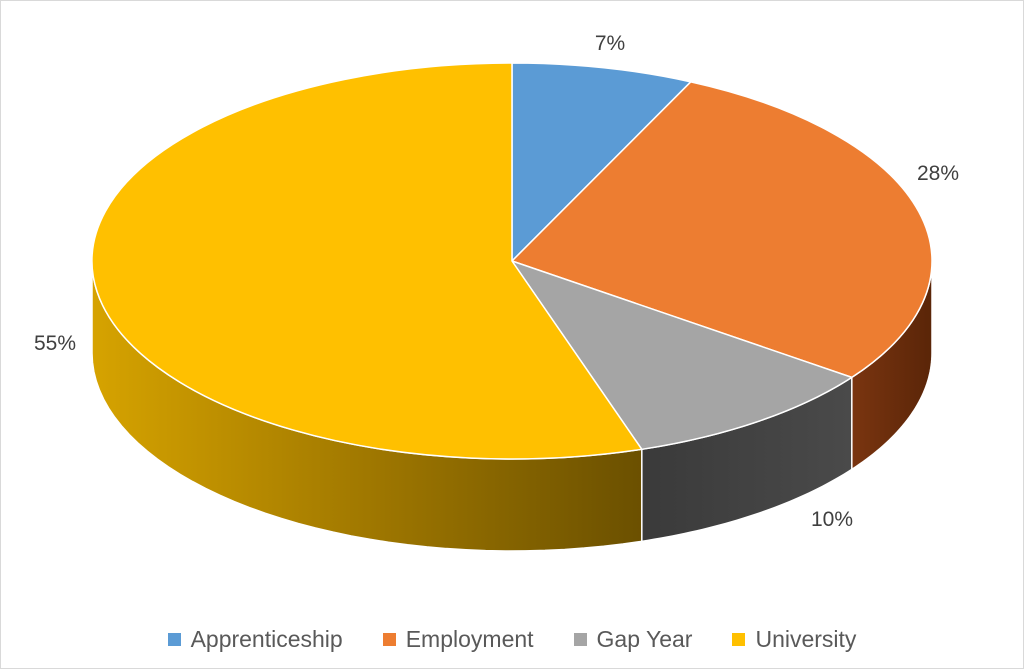 The image size is (1024, 669). What do you see at coordinates (938, 173) in the screenshot?
I see `data-label-employment: 28%` at bounding box center [938, 173].